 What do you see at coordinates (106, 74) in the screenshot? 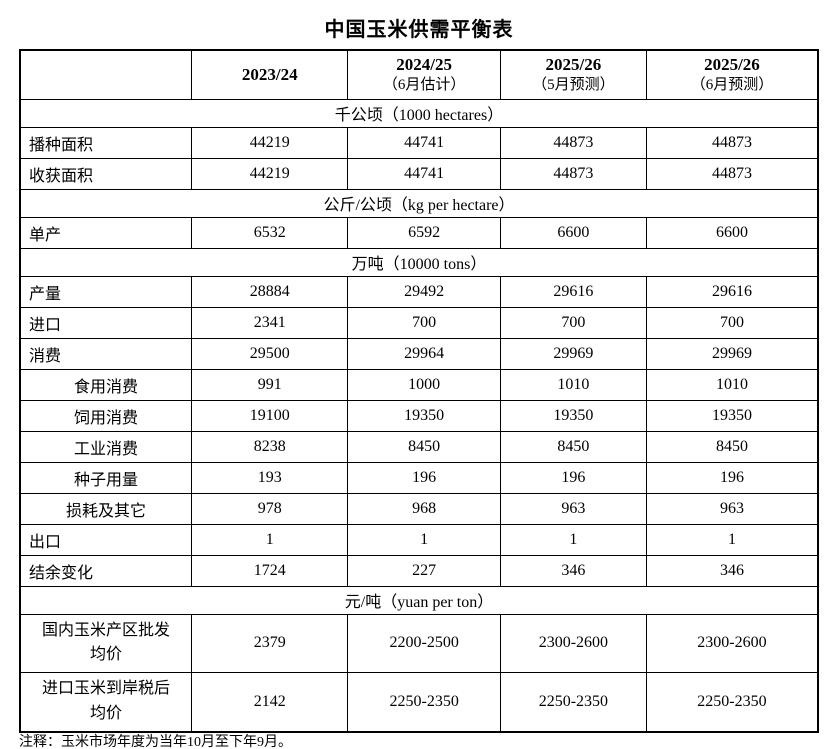
I see `header-cell-empty` at bounding box center [106, 74].